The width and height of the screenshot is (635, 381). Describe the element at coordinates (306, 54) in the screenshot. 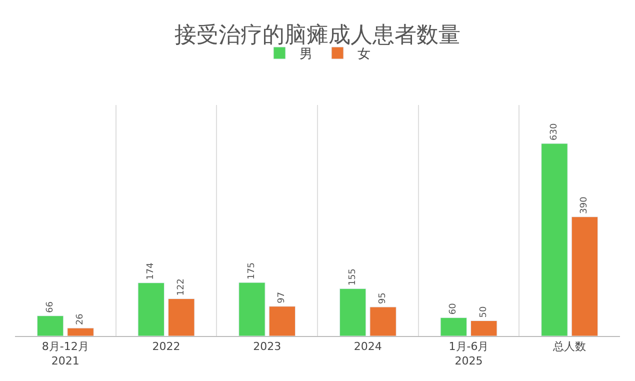

I see `legend-label: 男` at that location.